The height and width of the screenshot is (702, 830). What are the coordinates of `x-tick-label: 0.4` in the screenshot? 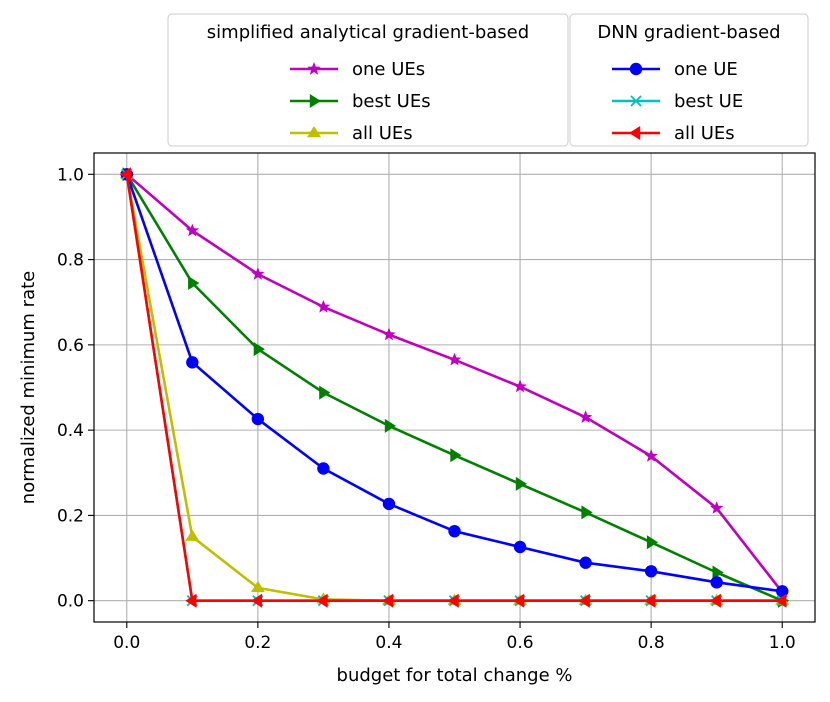 It's located at (388, 643).